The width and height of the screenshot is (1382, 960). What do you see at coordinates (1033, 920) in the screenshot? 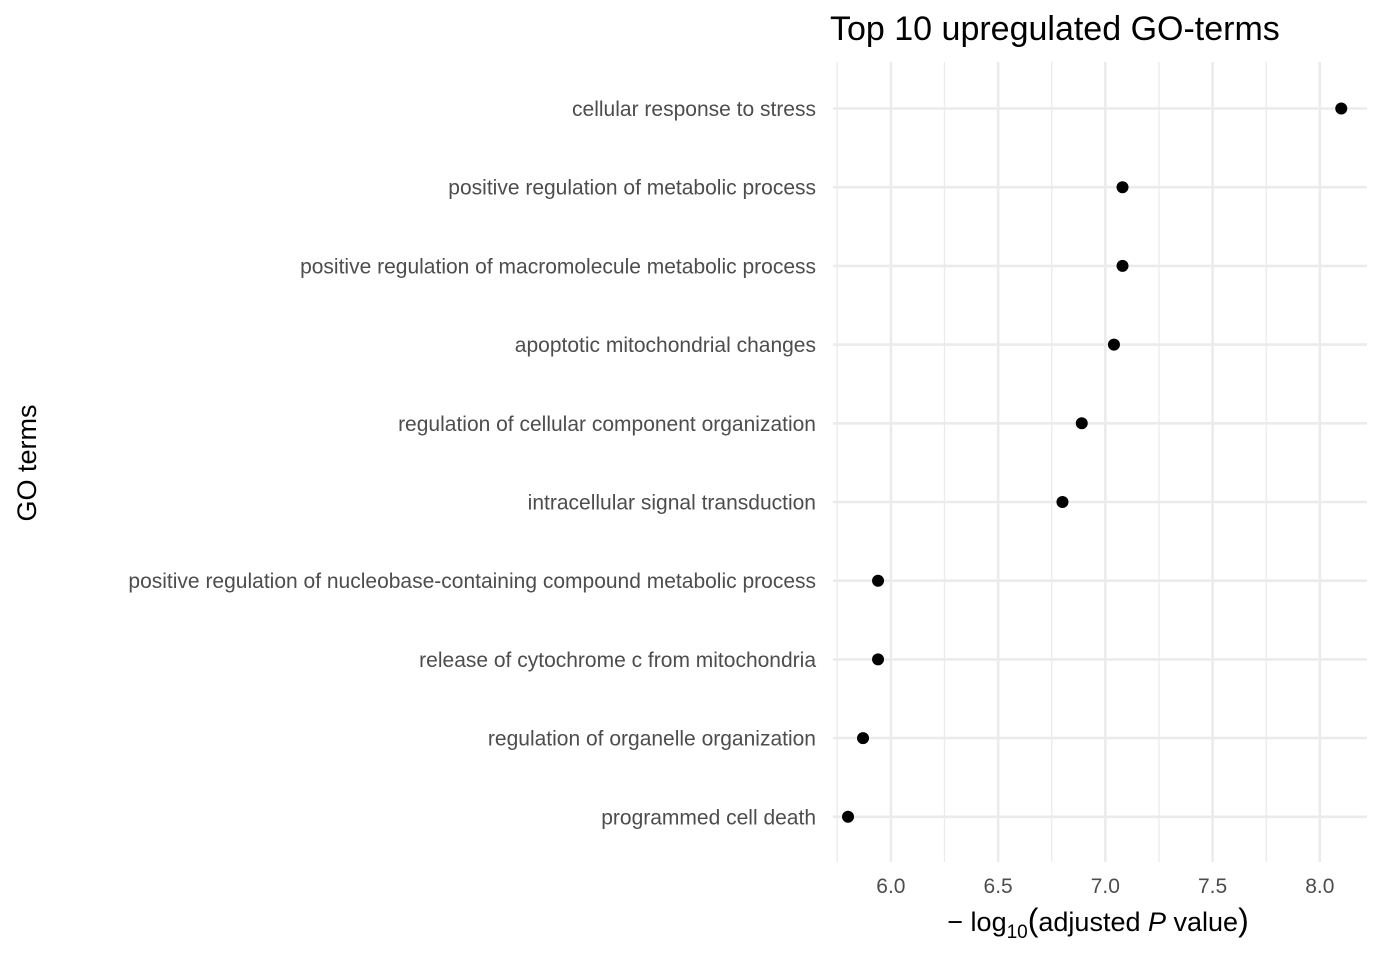
I see `x-axis-title-open-paren: (` at bounding box center [1033, 920].